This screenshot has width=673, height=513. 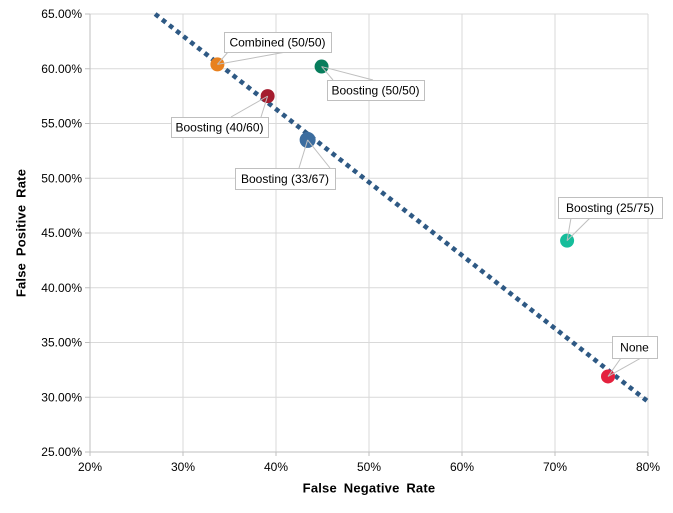 I want to click on x-tick-label: 20%, so click(x=90, y=467).